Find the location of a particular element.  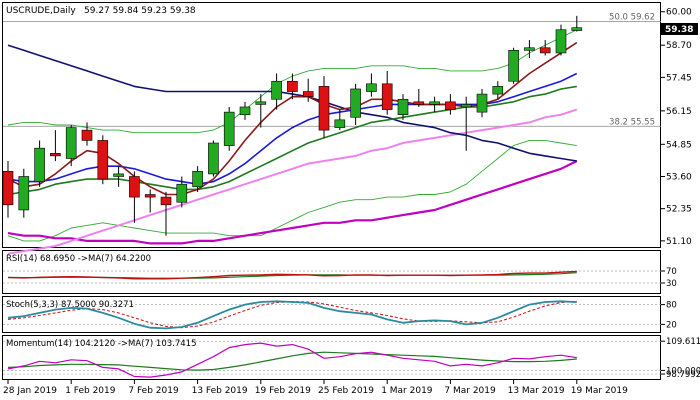

time-tick-label: 13 Feb 2019 is located at coordinates (220, 391).